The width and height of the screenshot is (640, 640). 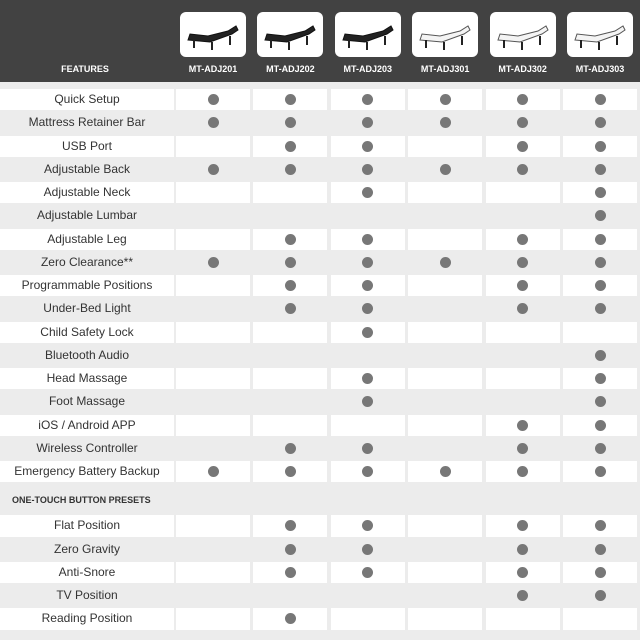 What do you see at coordinates (213, 69) in the screenshot?
I see `model-label: MT-ADJ201` at bounding box center [213, 69].